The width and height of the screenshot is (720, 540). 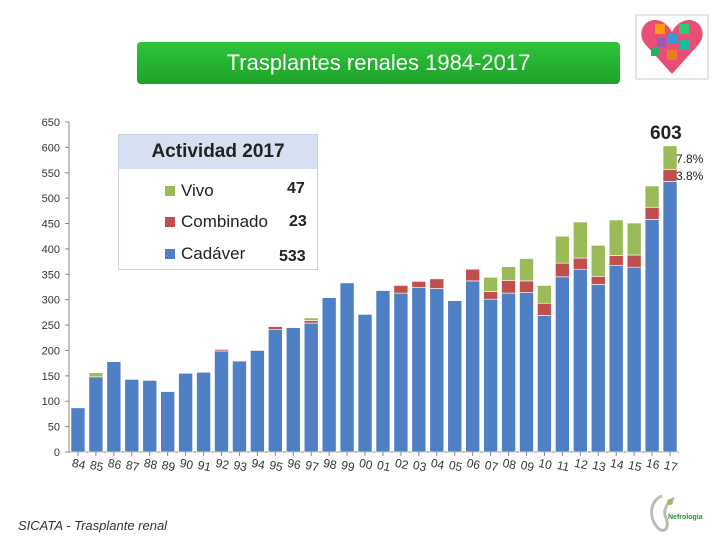 I want to click on x-tick-label: 16, so click(x=653, y=464).